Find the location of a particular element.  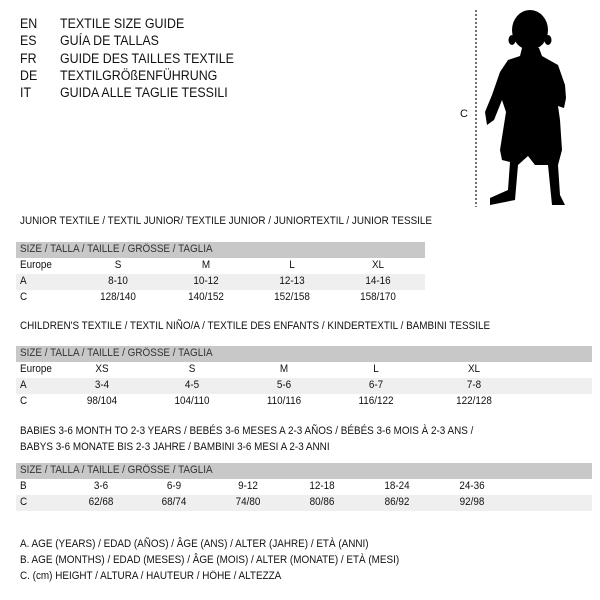

table-cell: 140/152 is located at coordinates (206, 297).